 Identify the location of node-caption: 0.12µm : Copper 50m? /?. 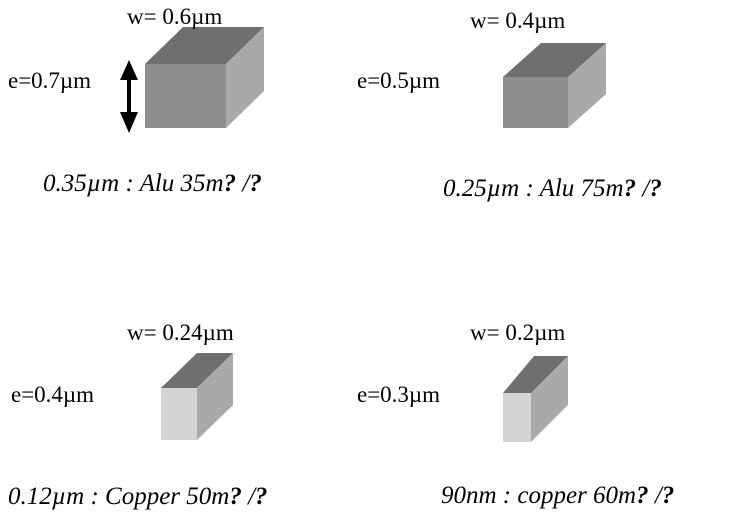
(138, 496).